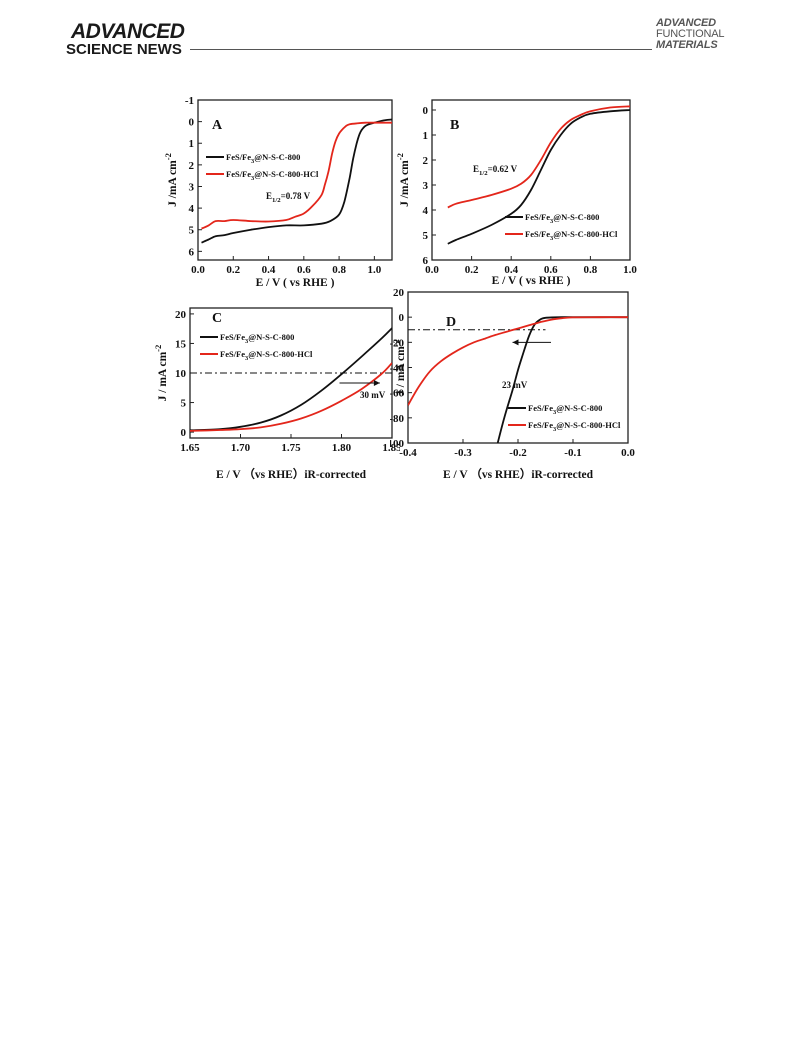 This screenshot has width=793, height=1043. What do you see at coordinates (463, 453) in the screenshot?
I see `x-tick-label: -0.3` at bounding box center [463, 453].